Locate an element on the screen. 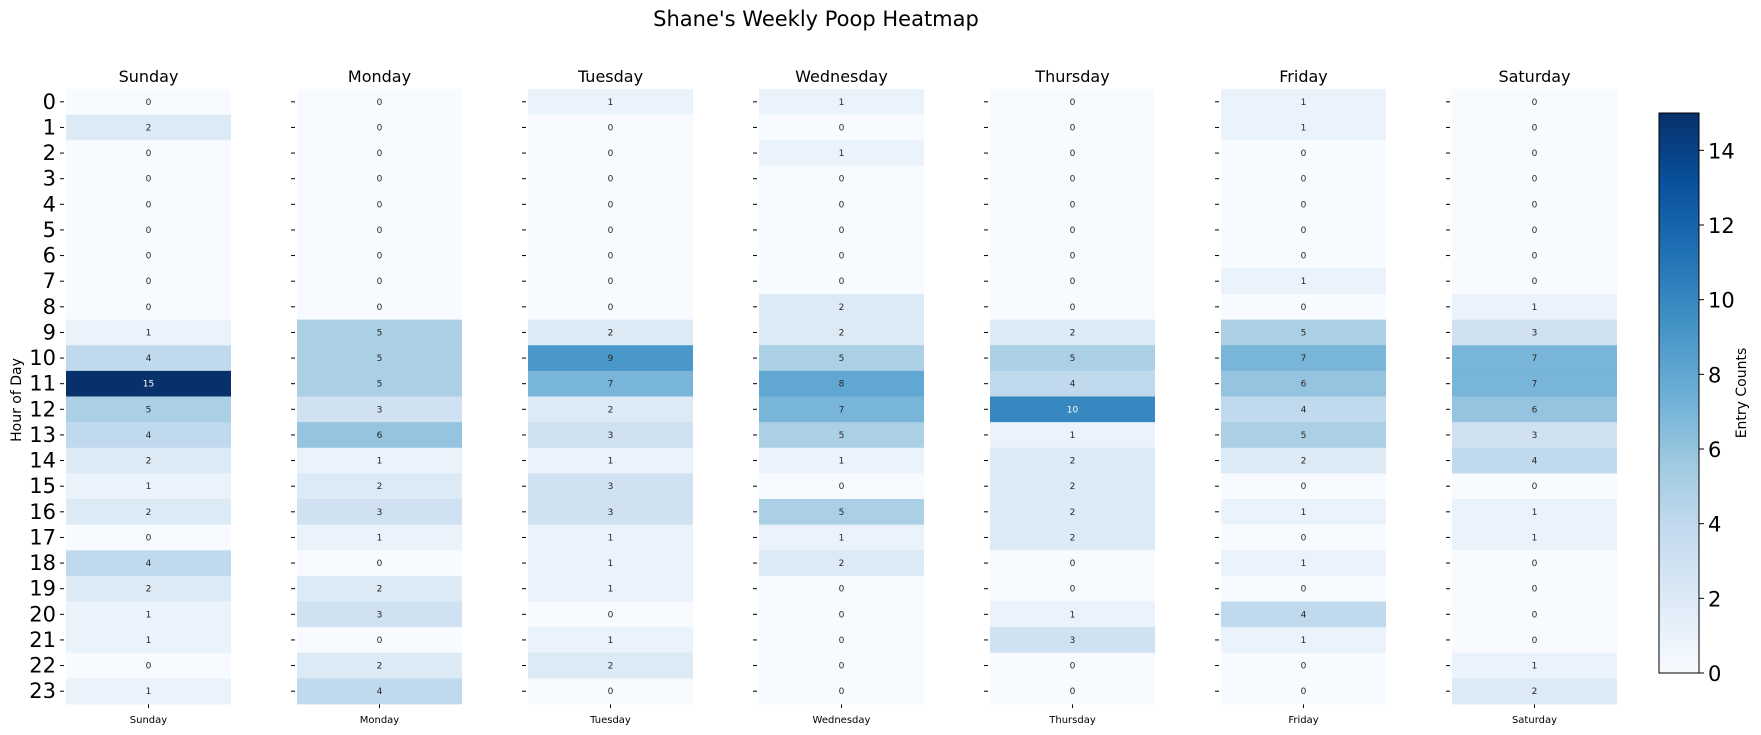 Image resolution: width=1761 pixels, height=735 pixels. cell-value-label: 9 is located at coordinates (611, 359).